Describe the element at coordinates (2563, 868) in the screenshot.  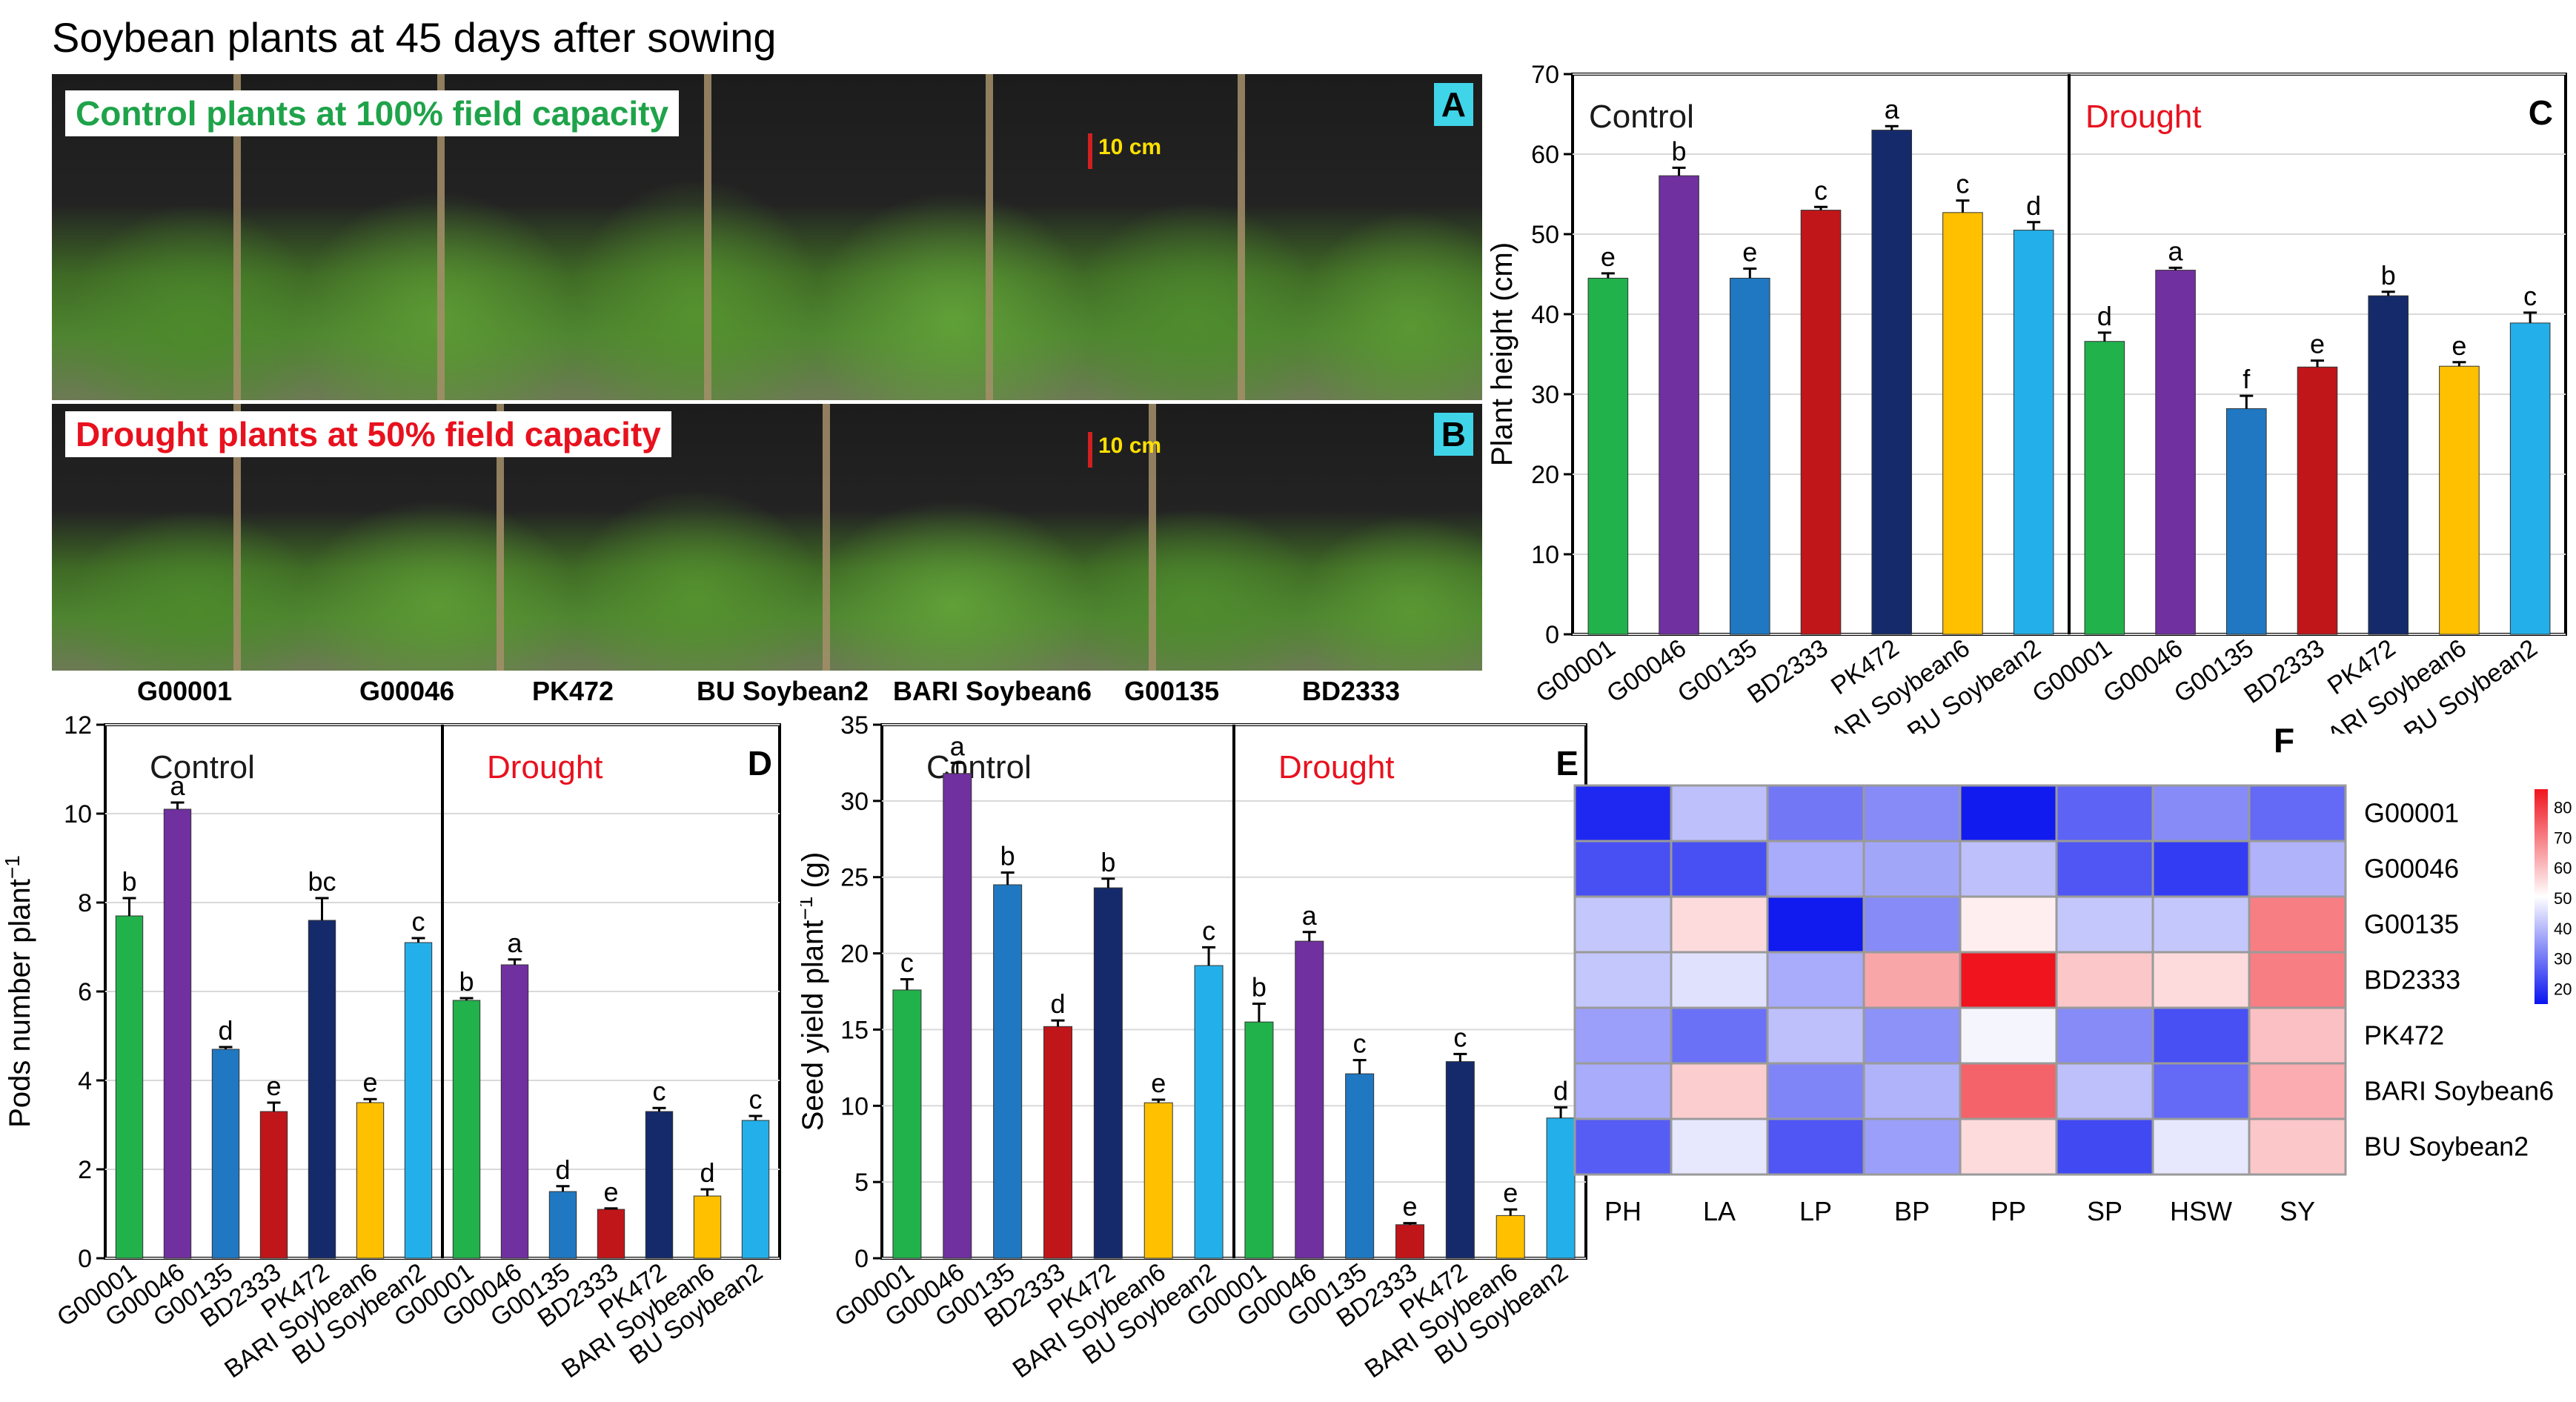
I see `colorbar-tick-label: 60` at that location.